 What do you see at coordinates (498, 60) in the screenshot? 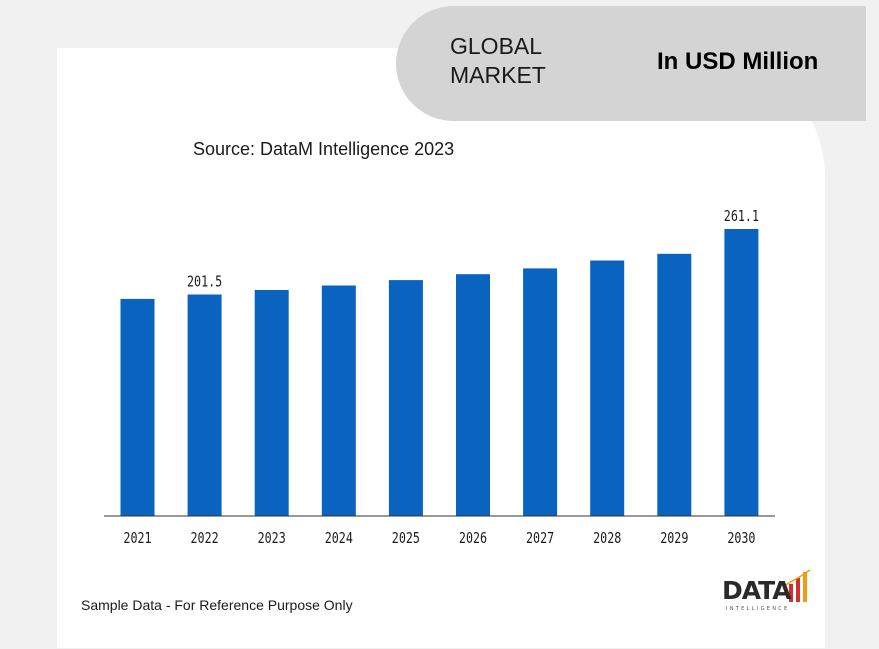
I see `market-label: GLOBAL MARKET` at bounding box center [498, 60].